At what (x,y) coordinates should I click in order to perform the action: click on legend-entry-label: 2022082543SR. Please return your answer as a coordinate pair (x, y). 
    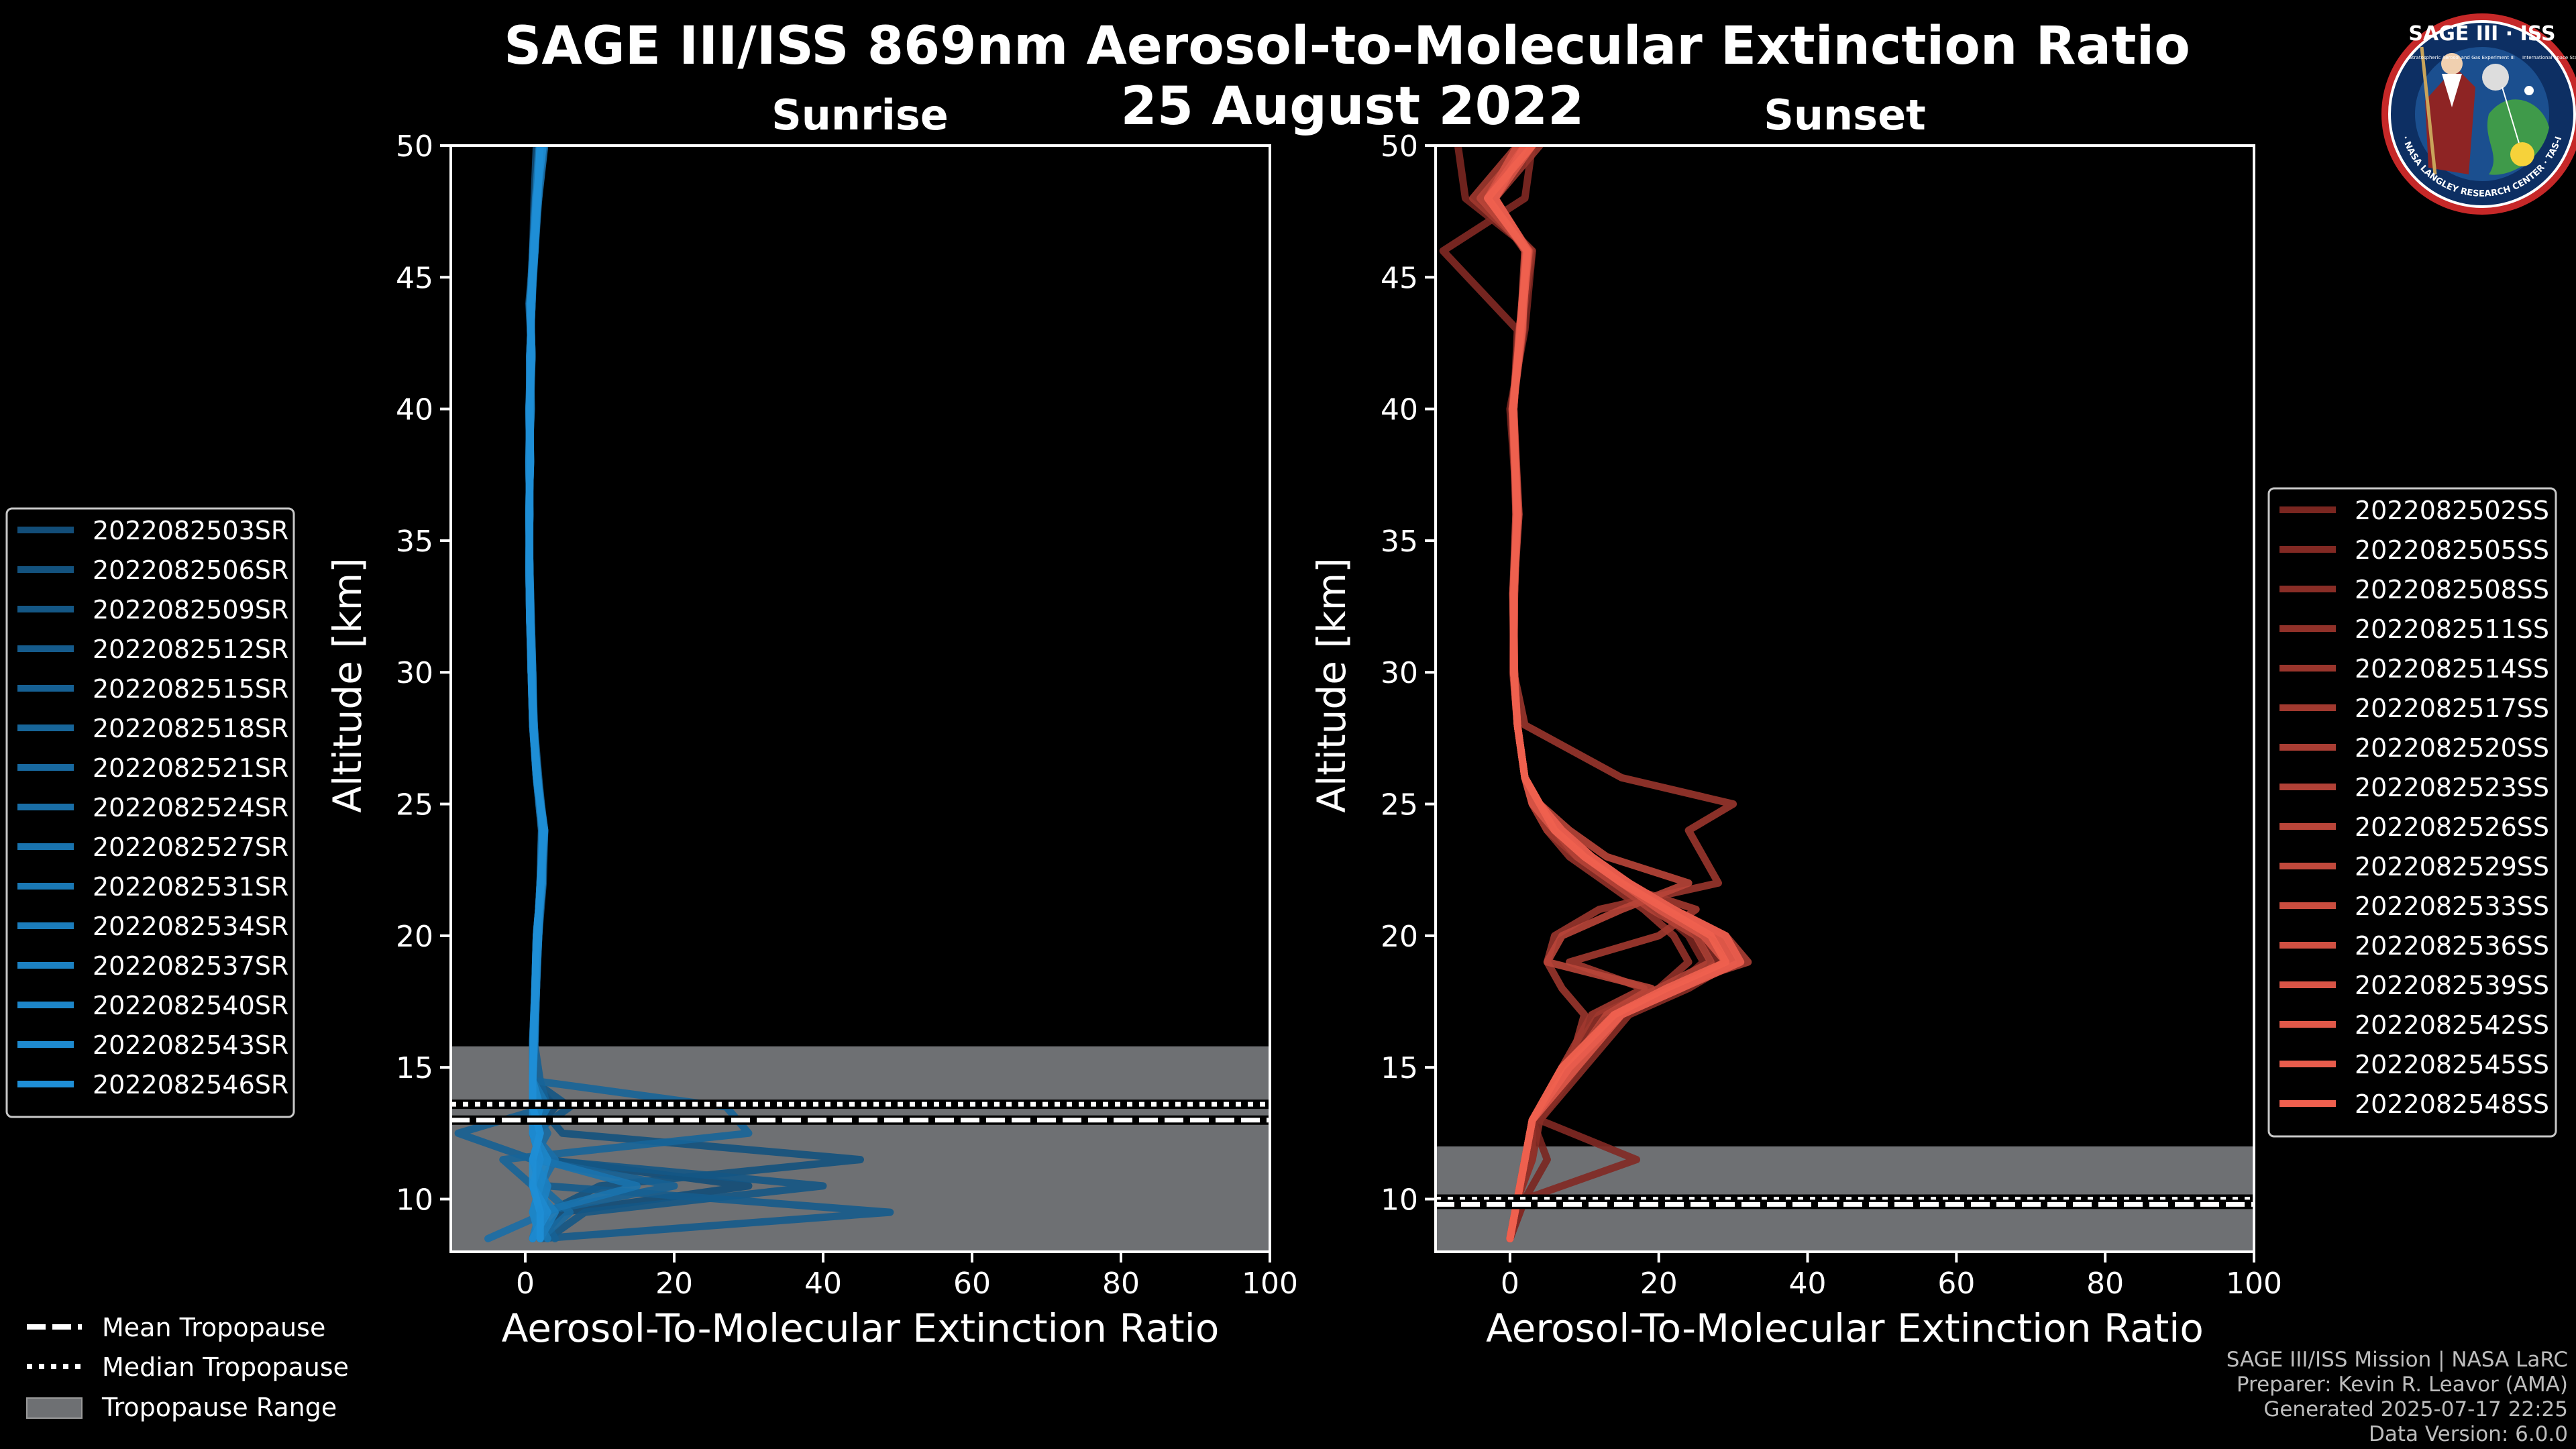
    Looking at the image, I should click on (190, 1045).